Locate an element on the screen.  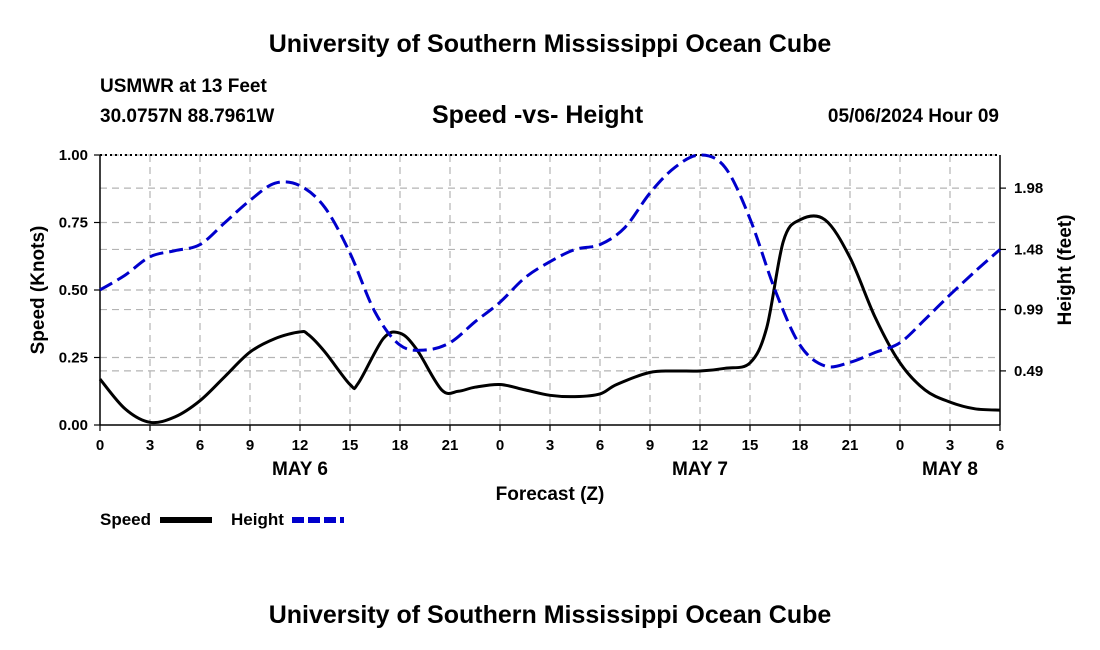
y2-tick-label: 1.48 is located at coordinates (1028, 249).